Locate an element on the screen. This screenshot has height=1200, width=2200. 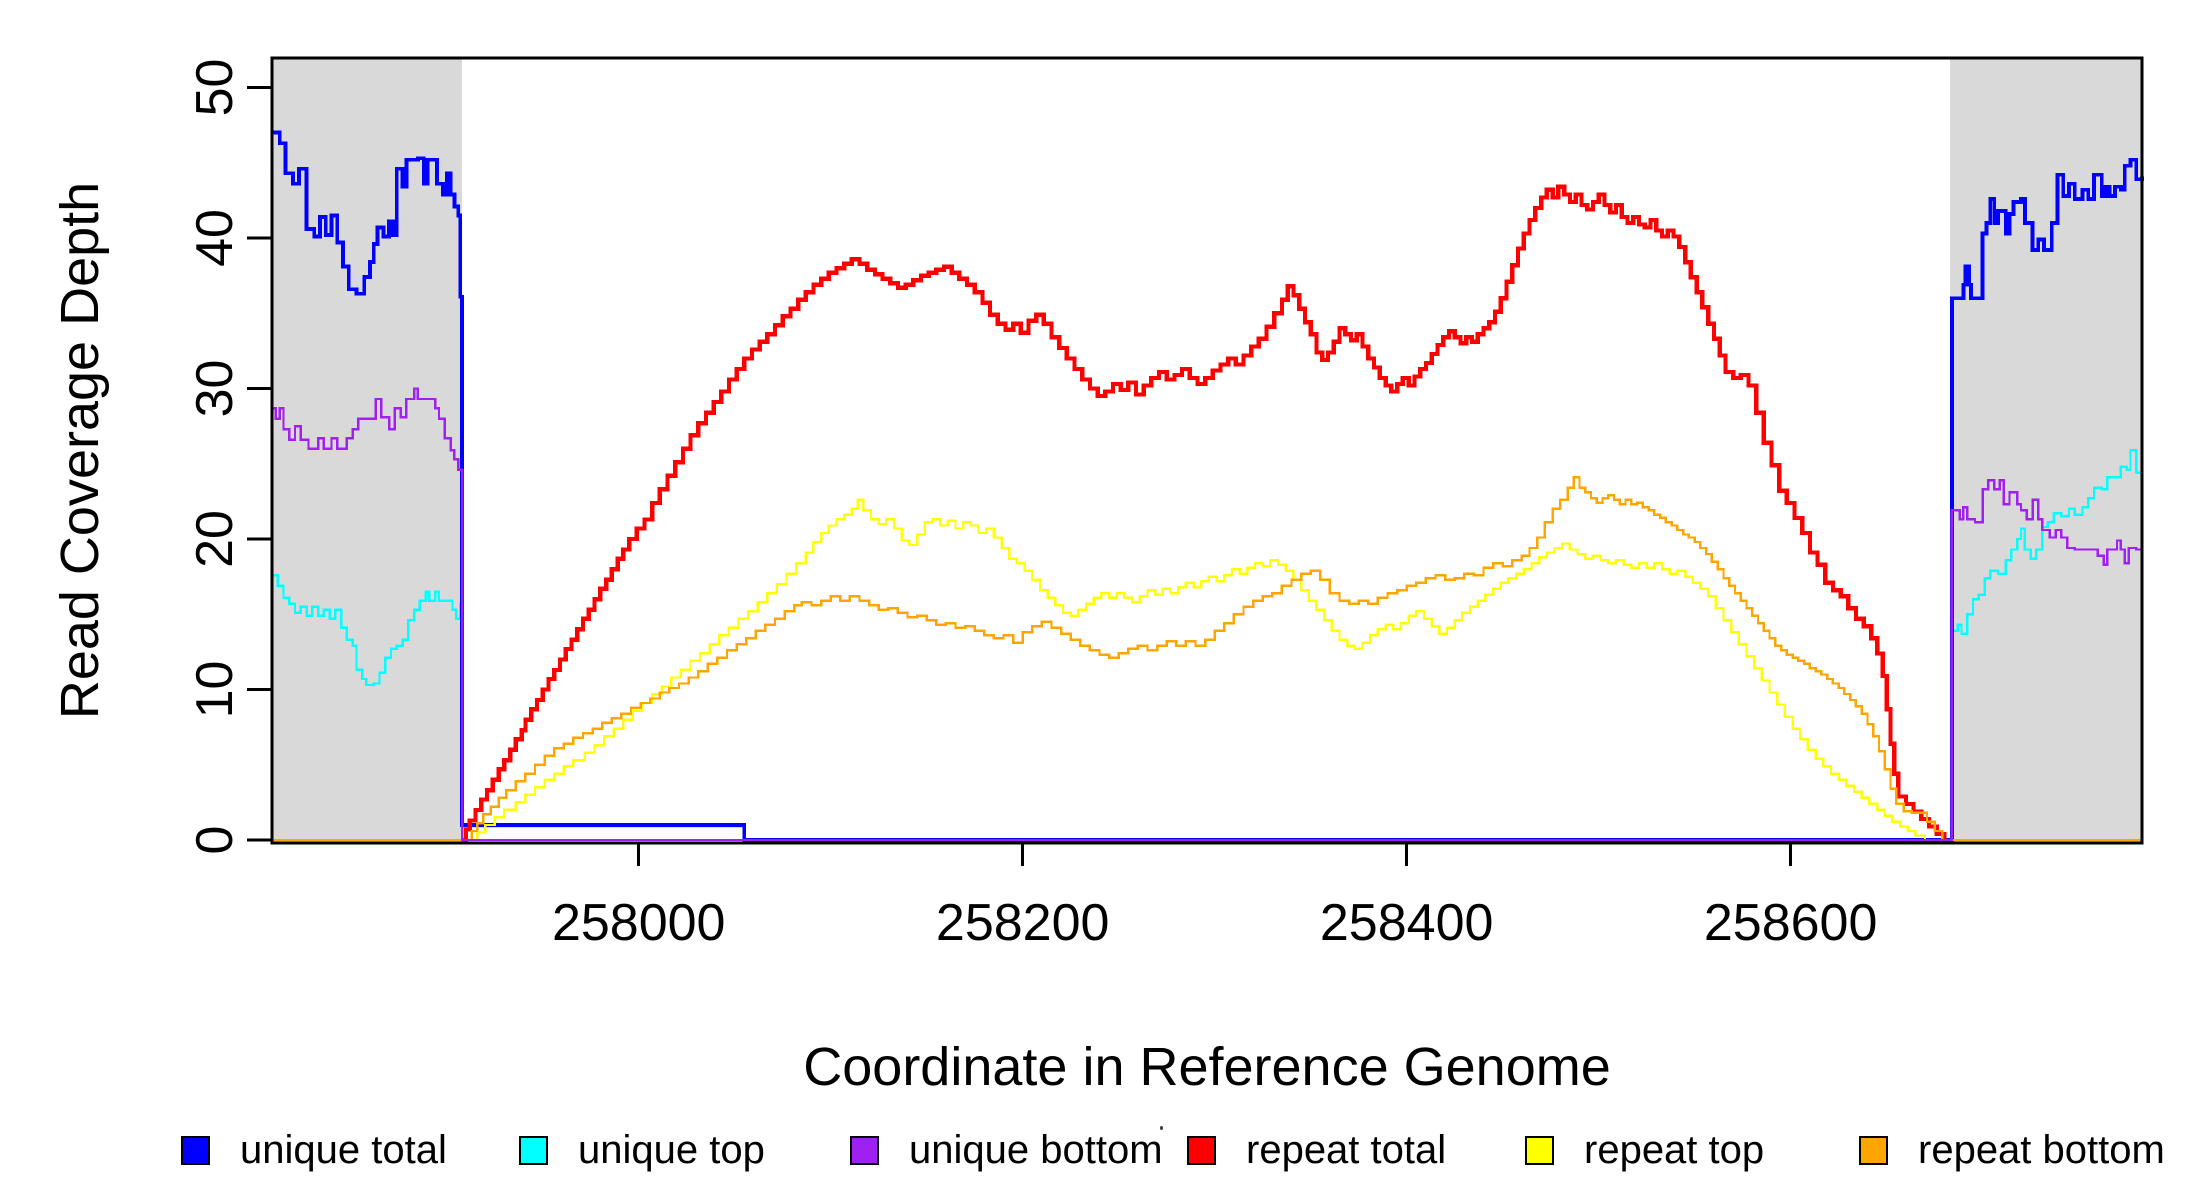
shaded-region-right is located at coordinates (2046, 450).